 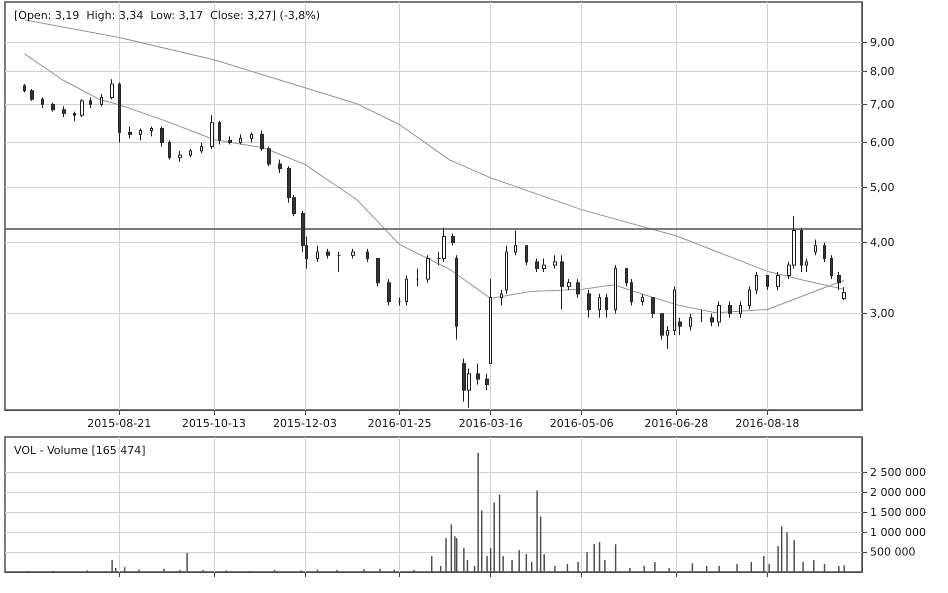 I want to click on x-tick-label: 2015-10-13, so click(x=214, y=423).